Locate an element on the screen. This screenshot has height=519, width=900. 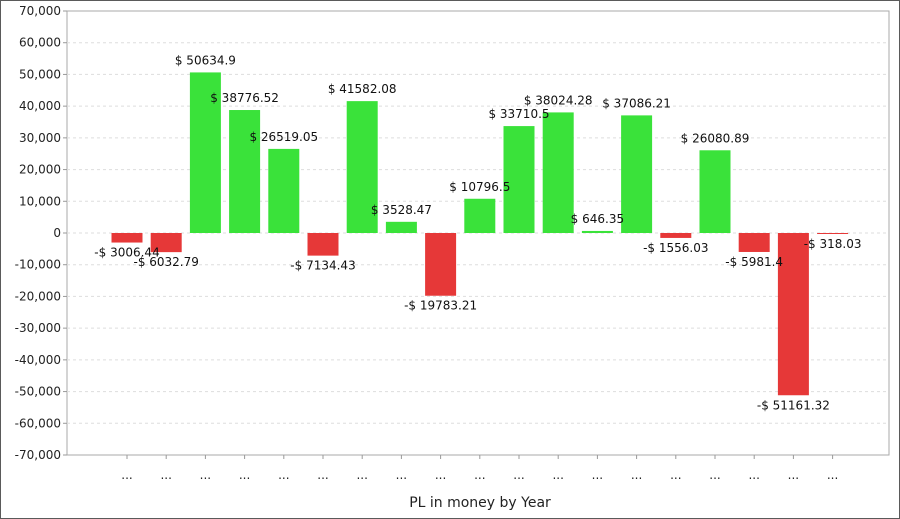
bar-value-label: -$ 19783.21 is located at coordinates (440, 306).